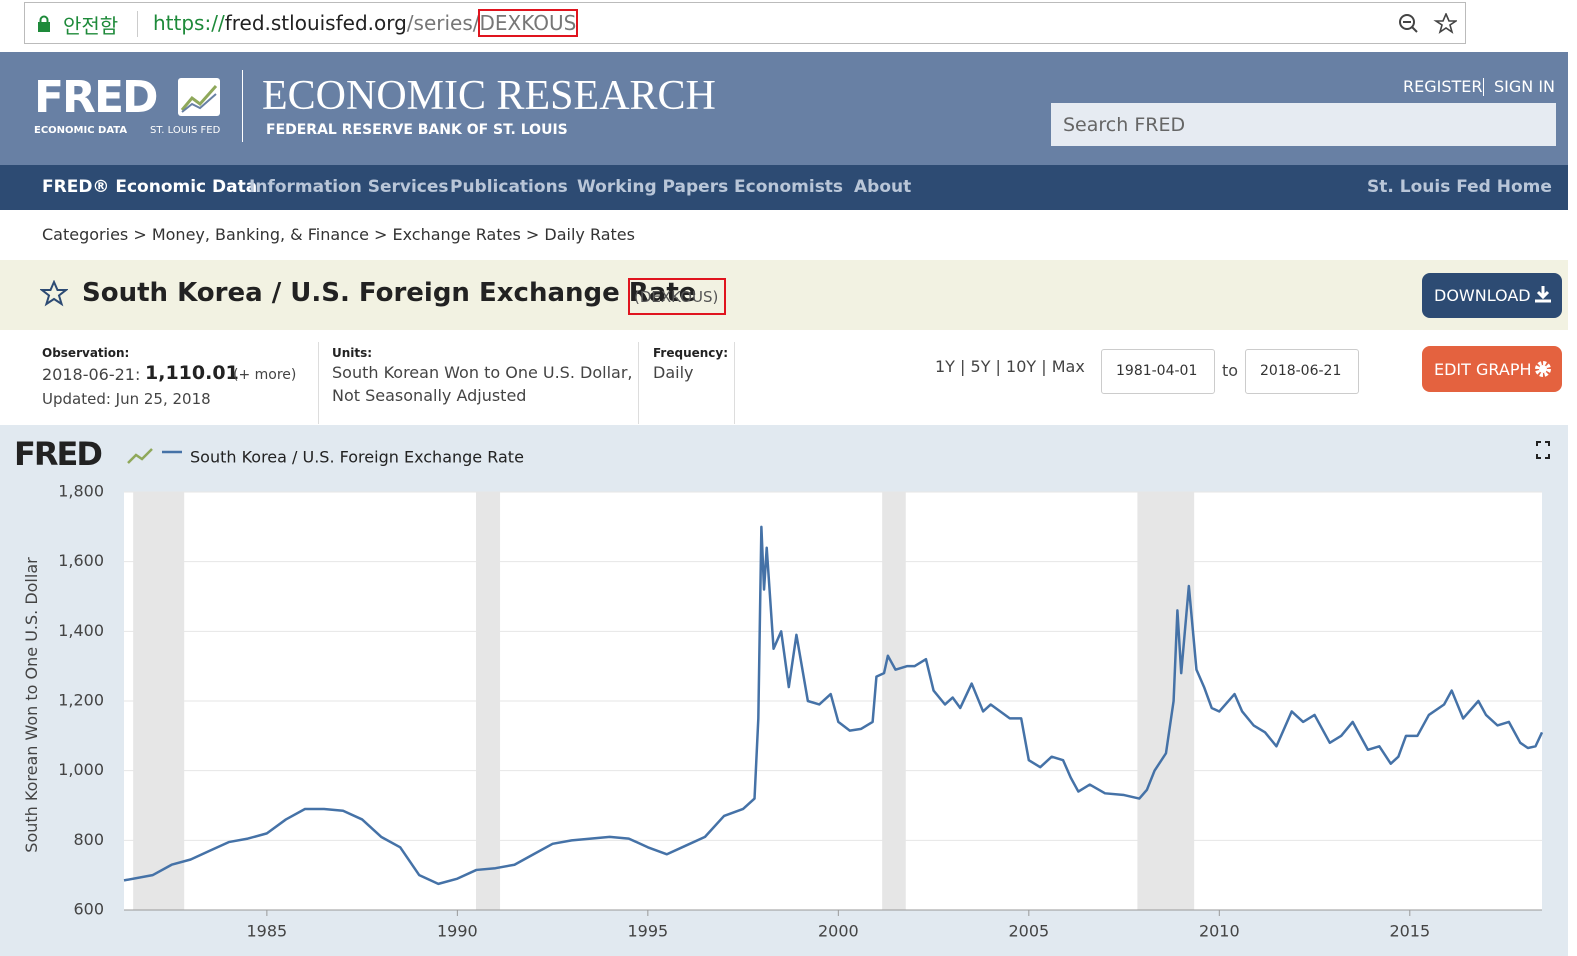 Image resolution: width=1577 pixels, height=956 pixels. What do you see at coordinates (1543, 369) in the screenshot?
I see `gear-icon` at bounding box center [1543, 369].